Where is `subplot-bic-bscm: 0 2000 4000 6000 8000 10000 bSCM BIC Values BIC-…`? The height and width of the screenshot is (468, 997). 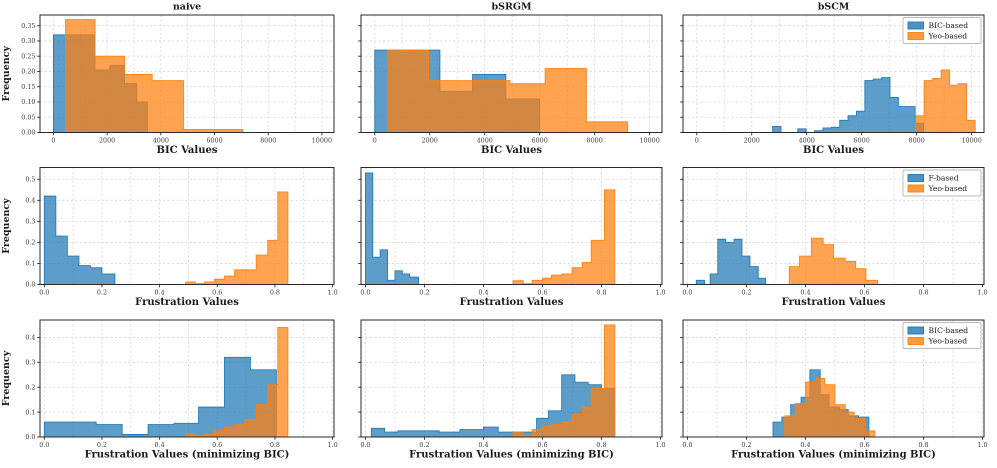 subplot-bic-bscm: 0 2000 4000 6000 8000 10000 bSCM BIC Values BIC-… is located at coordinates (832, 79).